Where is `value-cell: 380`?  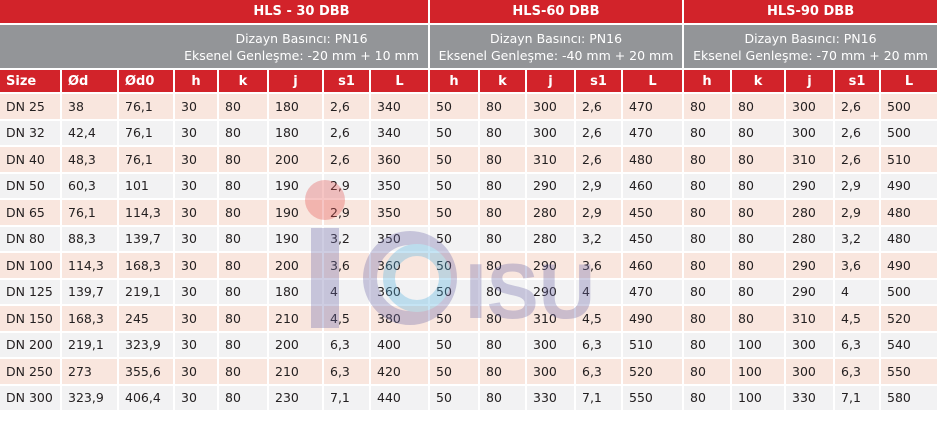 value-cell: 380 is located at coordinates (400, 319).